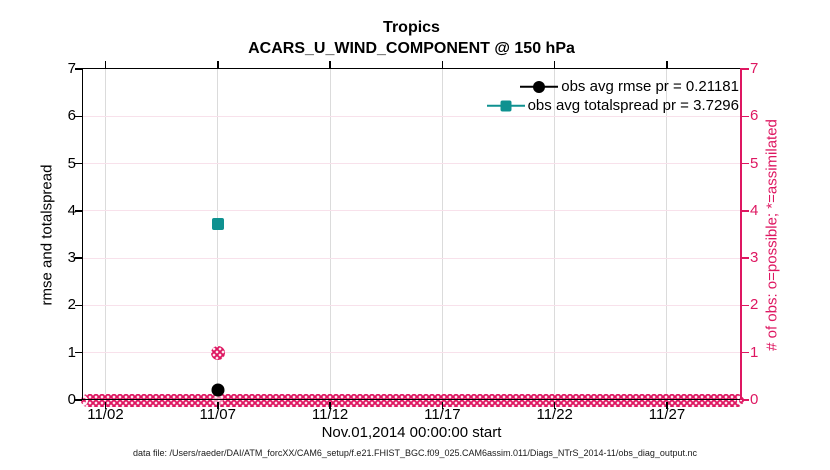 This screenshot has width=830, height=470. What do you see at coordinates (754, 305) in the screenshot?
I see `y-tick-label-right: 2` at bounding box center [754, 305].